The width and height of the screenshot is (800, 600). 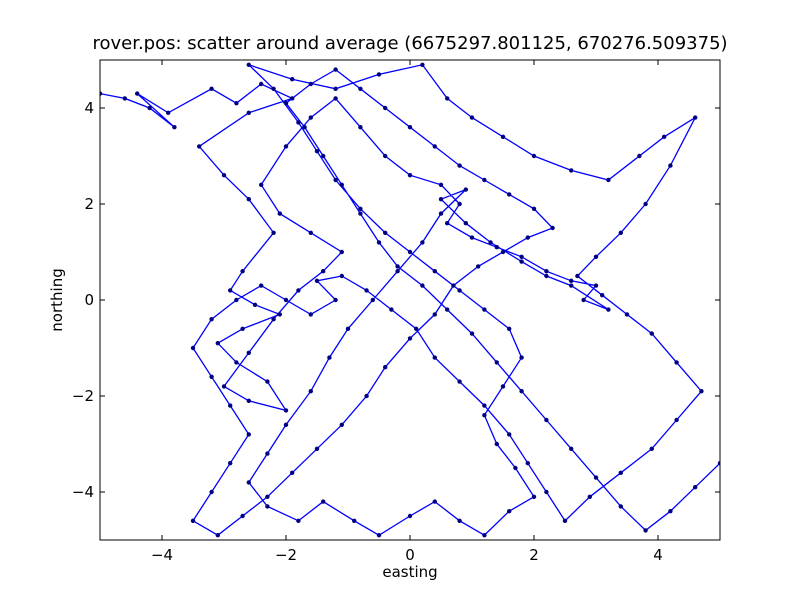 I want to click on y-tick-label: 2, so click(x=89, y=204).